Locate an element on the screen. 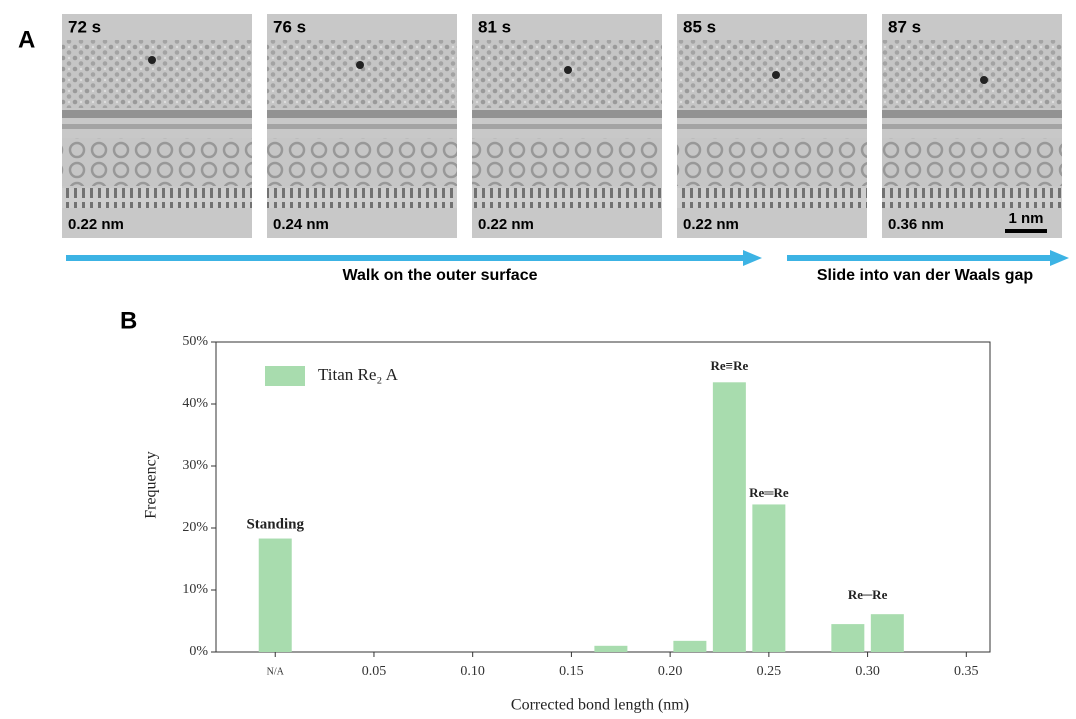 The width and height of the screenshot is (1076, 719). panel-label: B is located at coordinates (128, 320).